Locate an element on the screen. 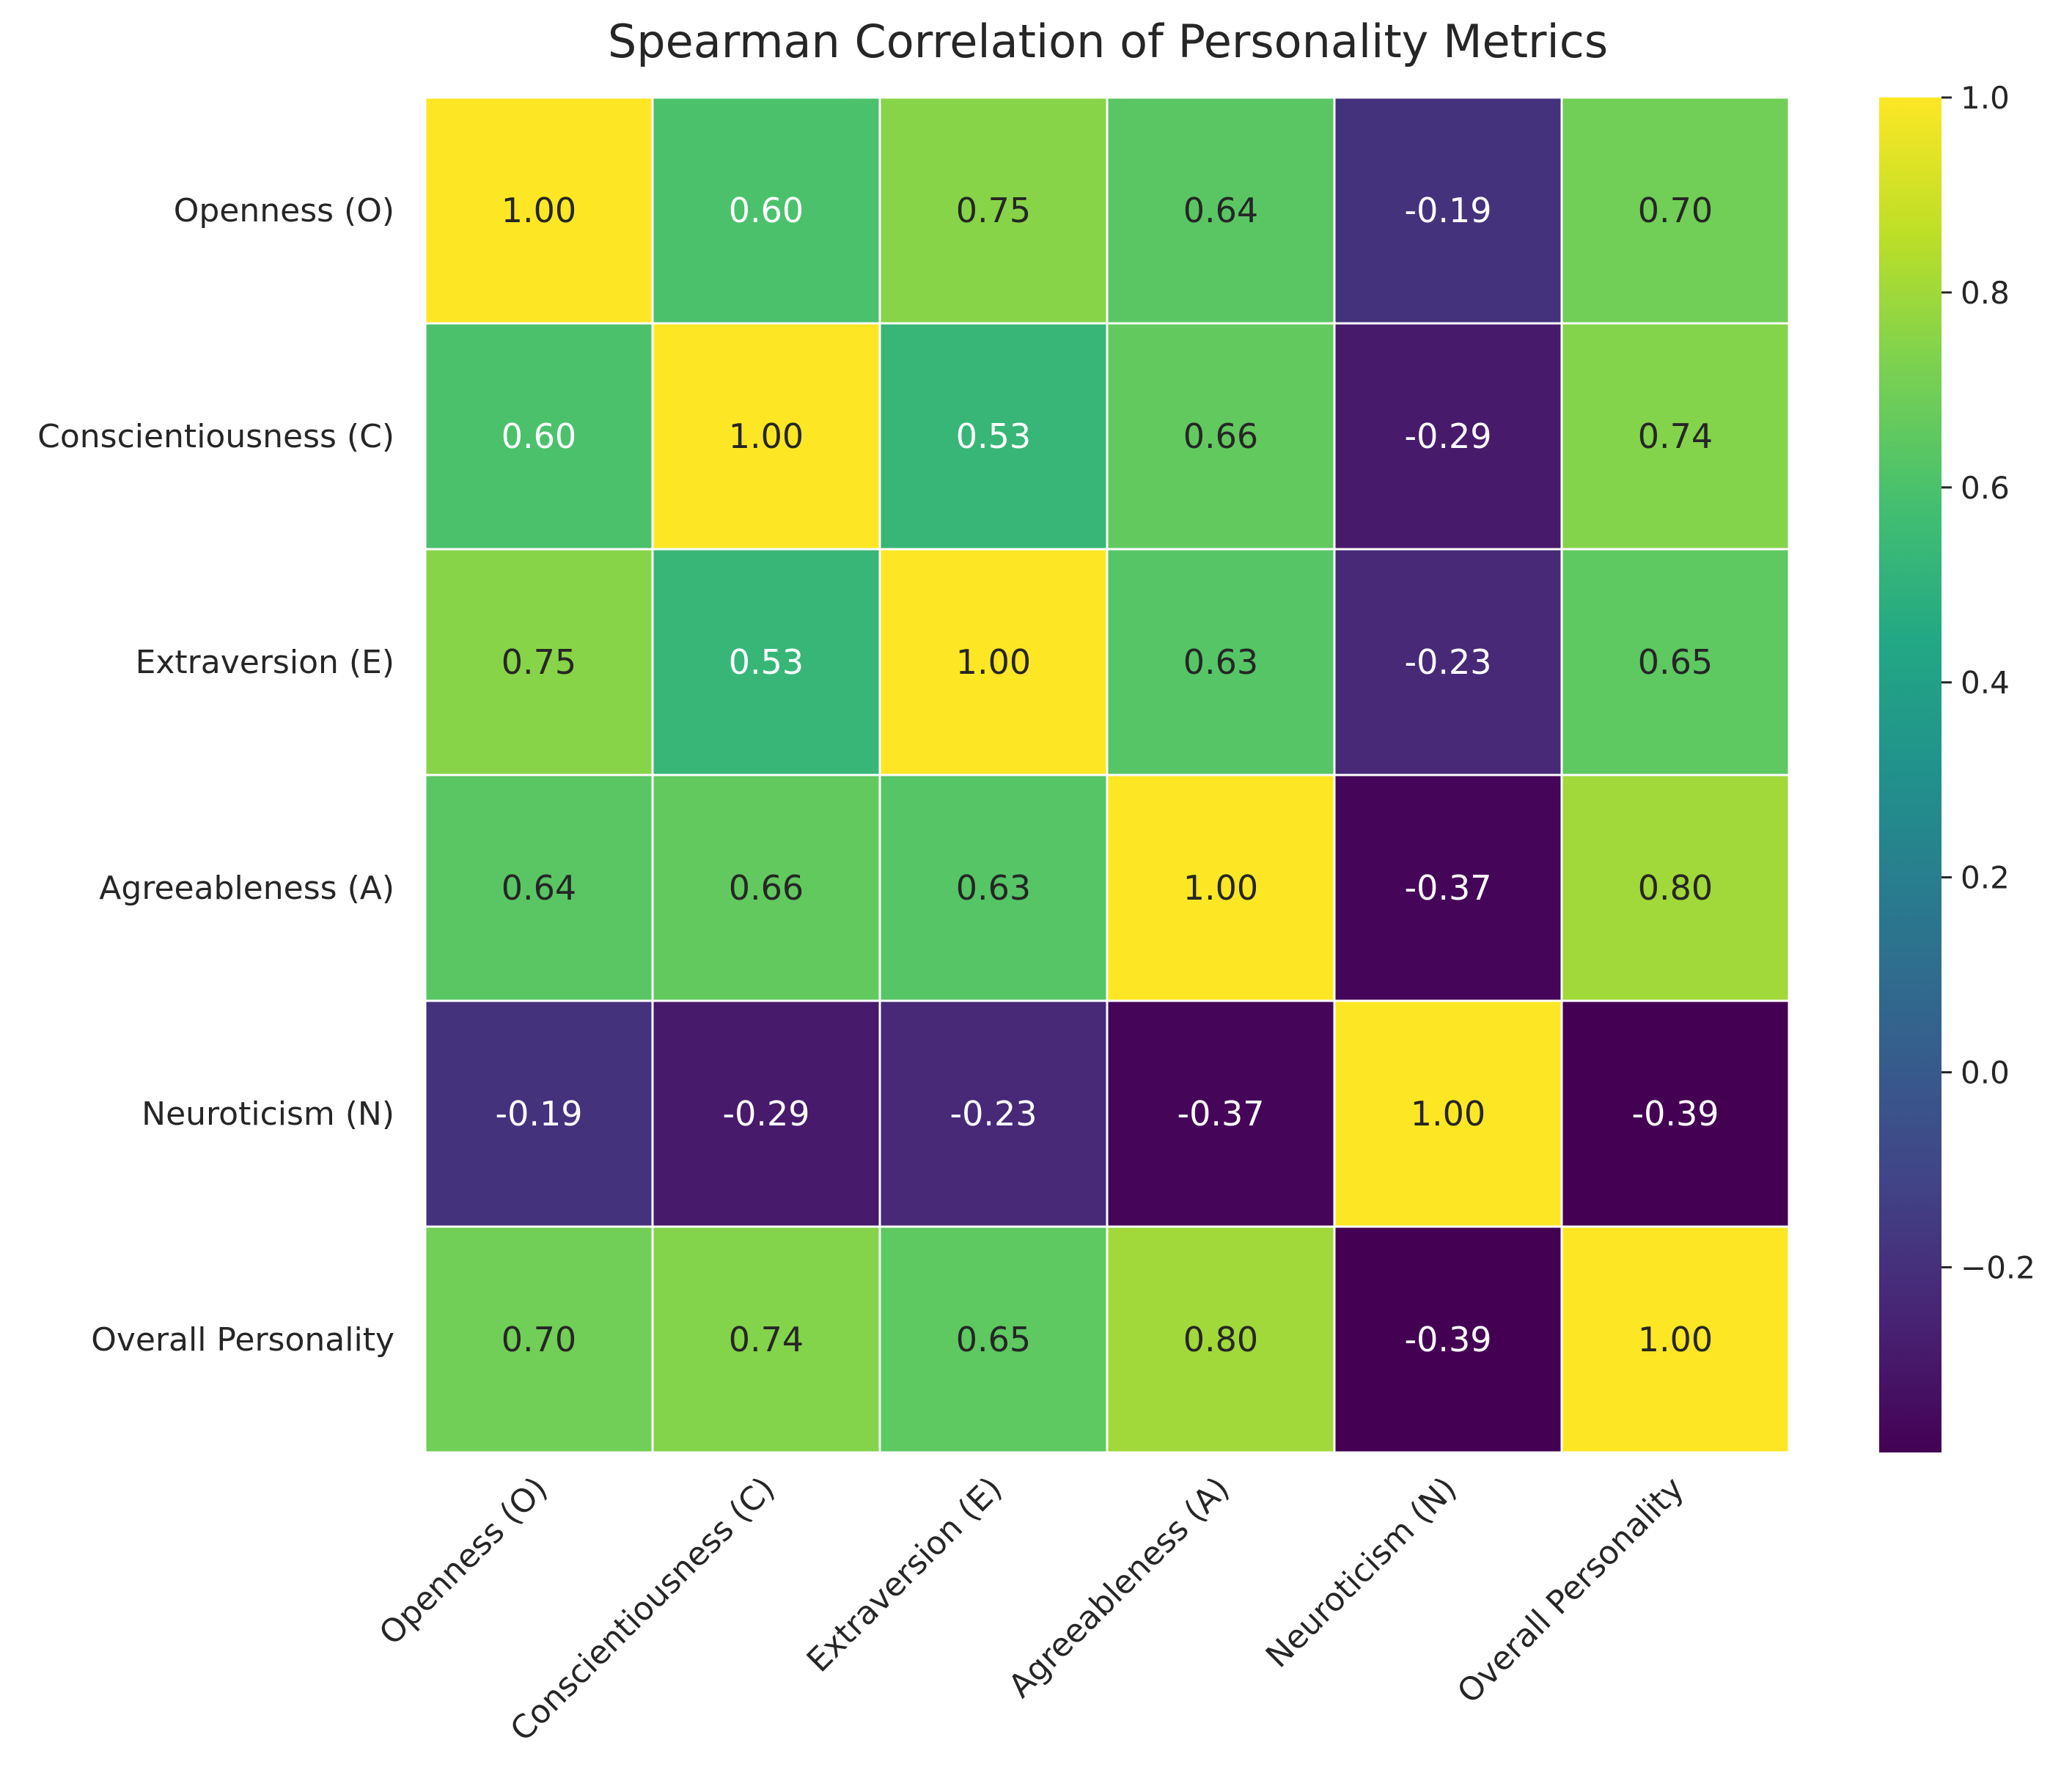  cell-value-2-4: -0.23 is located at coordinates (1447, 662).